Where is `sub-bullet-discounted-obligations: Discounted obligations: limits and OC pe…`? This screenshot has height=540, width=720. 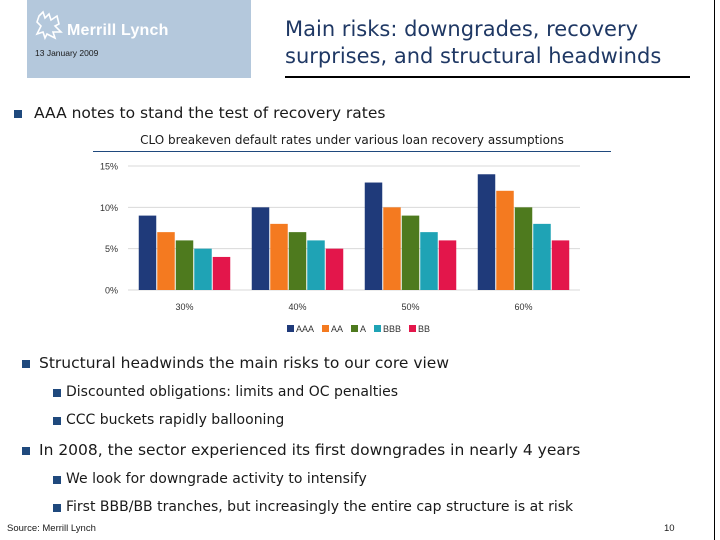 sub-bullet-discounted-obligations: Discounted obligations: limits and OC pe… is located at coordinates (232, 392).